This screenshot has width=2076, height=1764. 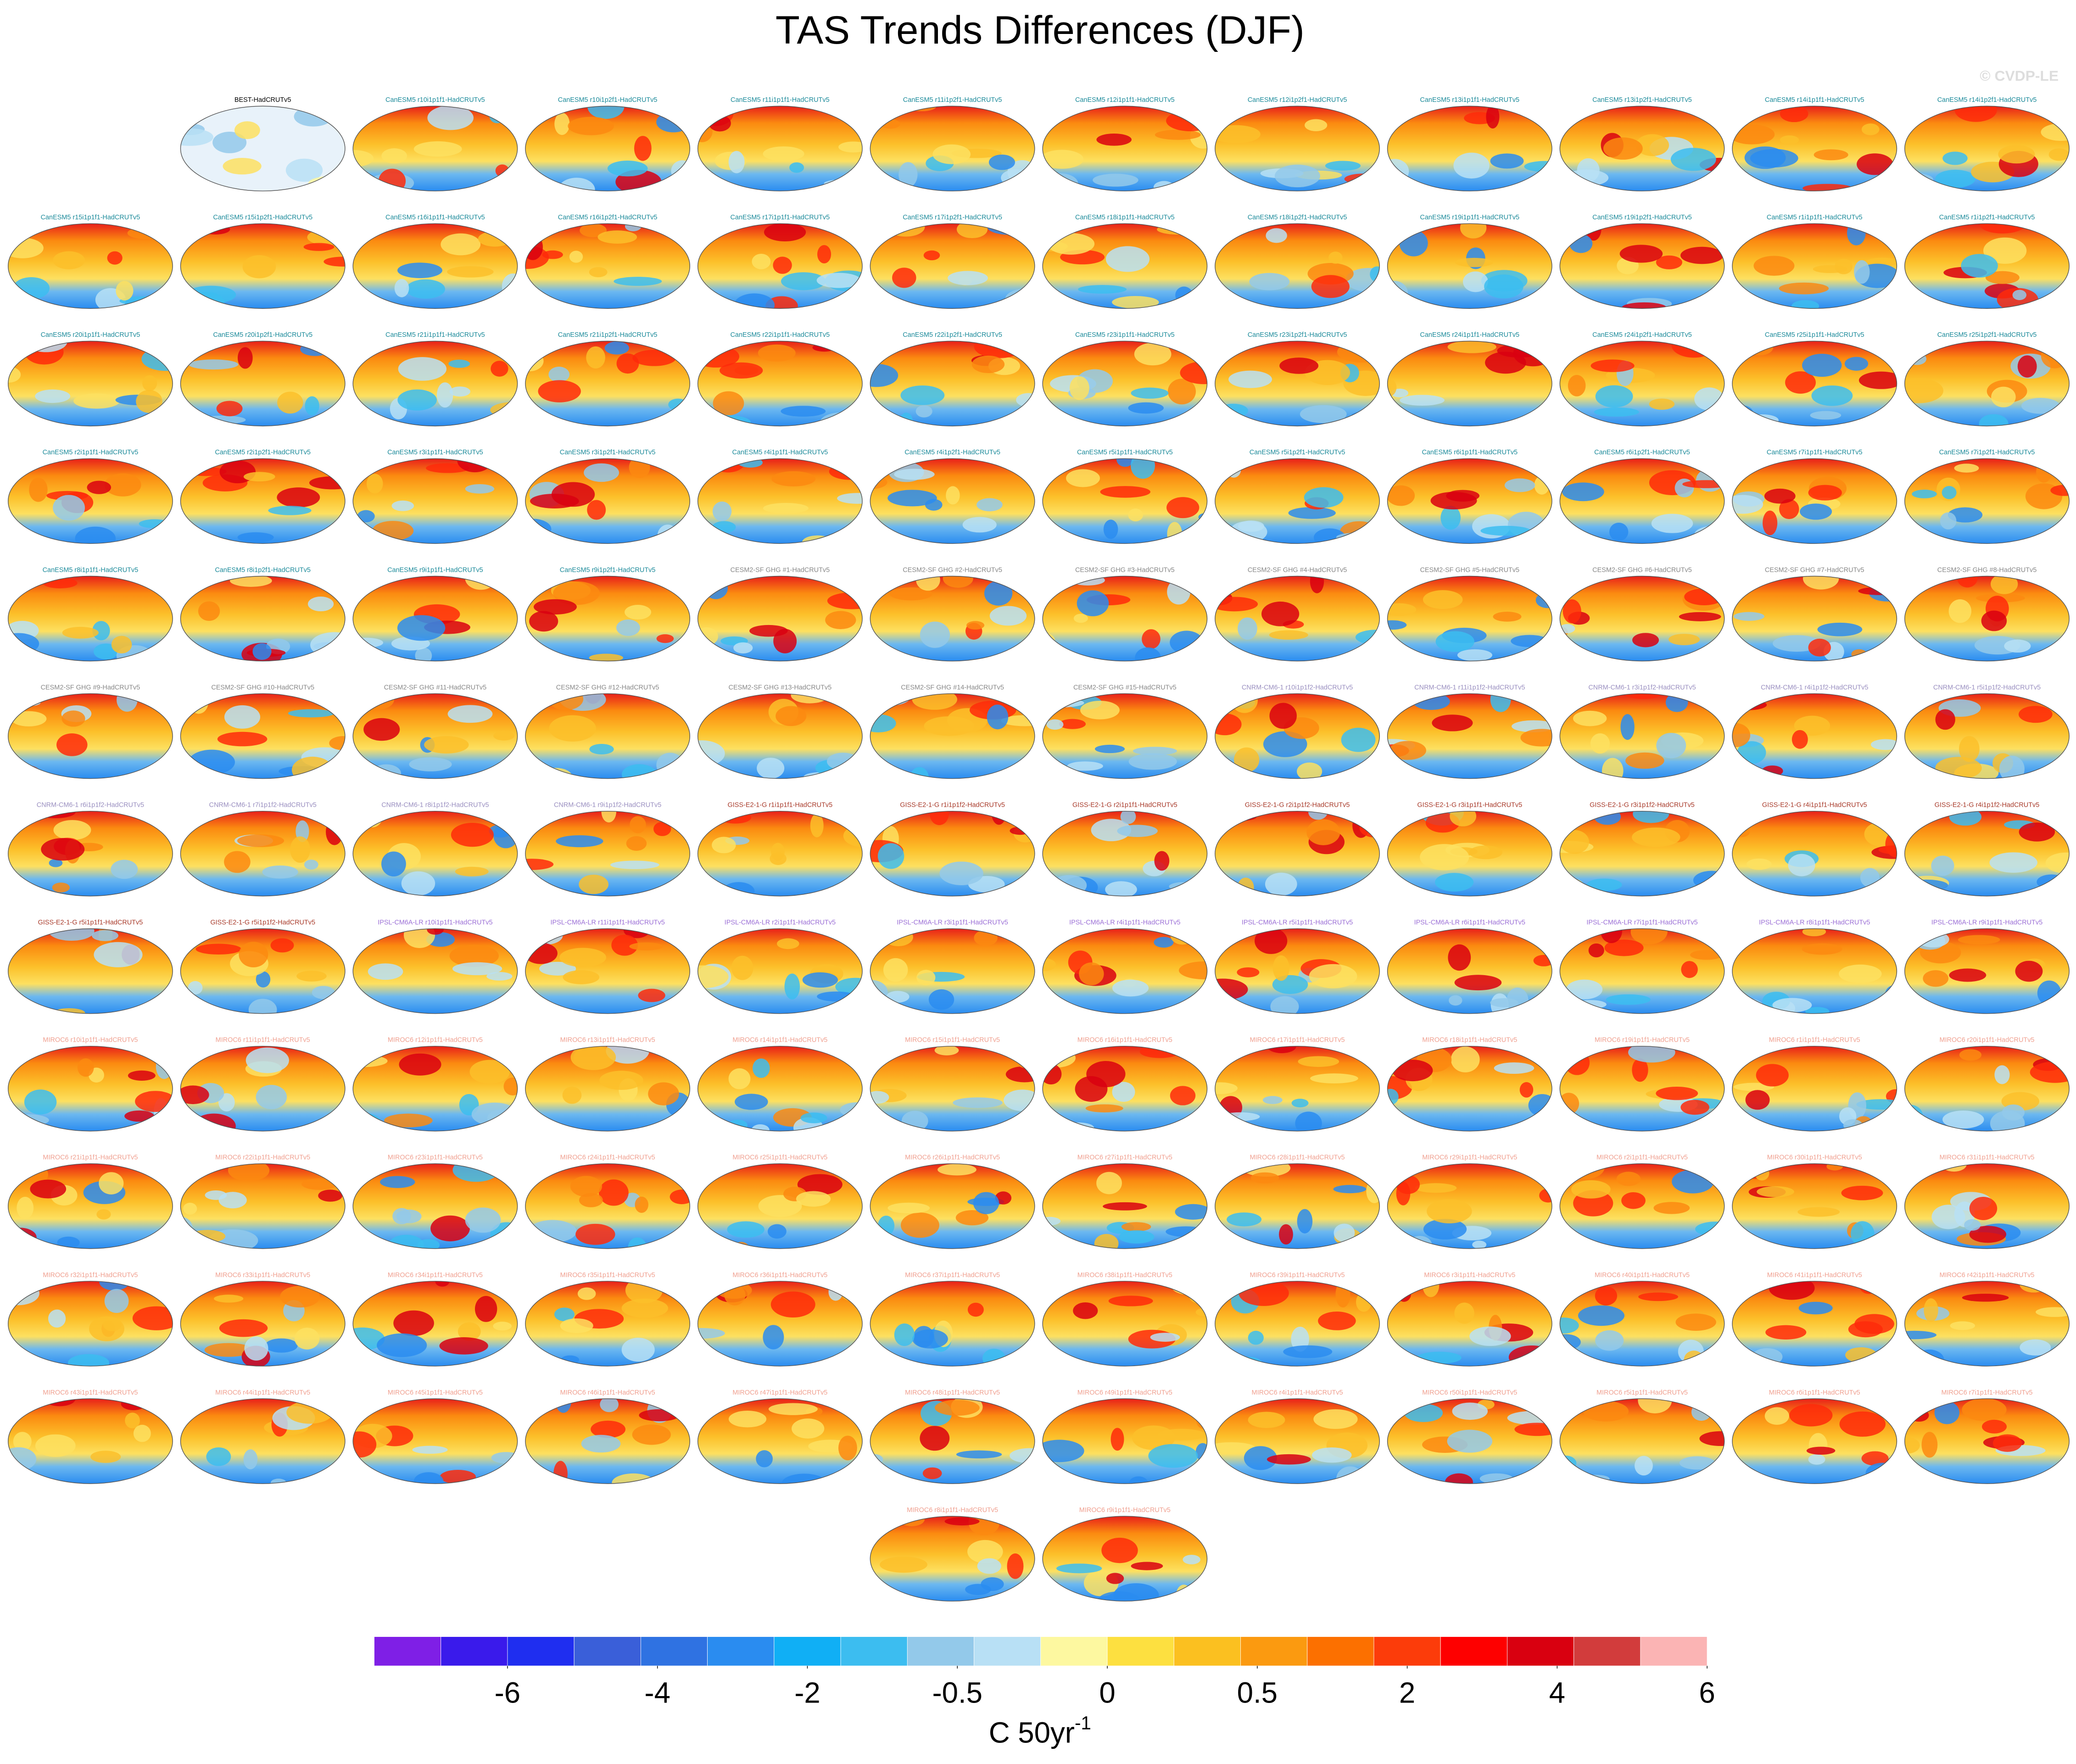 What do you see at coordinates (1987, 261) in the screenshot?
I see `map-panel: CanESM5 r1i1p2f1-HadCRUTv5` at bounding box center [1987, 261].